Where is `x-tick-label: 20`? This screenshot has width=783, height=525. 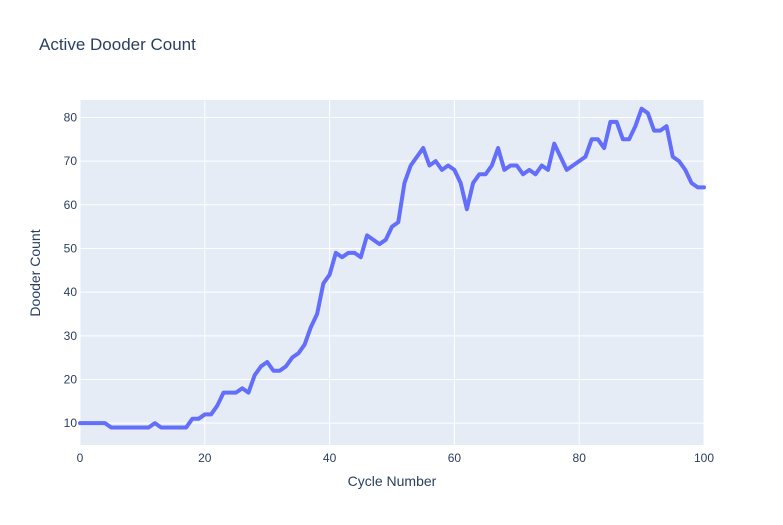 x-tick-label: 20 is located at coordinates (205, 458).